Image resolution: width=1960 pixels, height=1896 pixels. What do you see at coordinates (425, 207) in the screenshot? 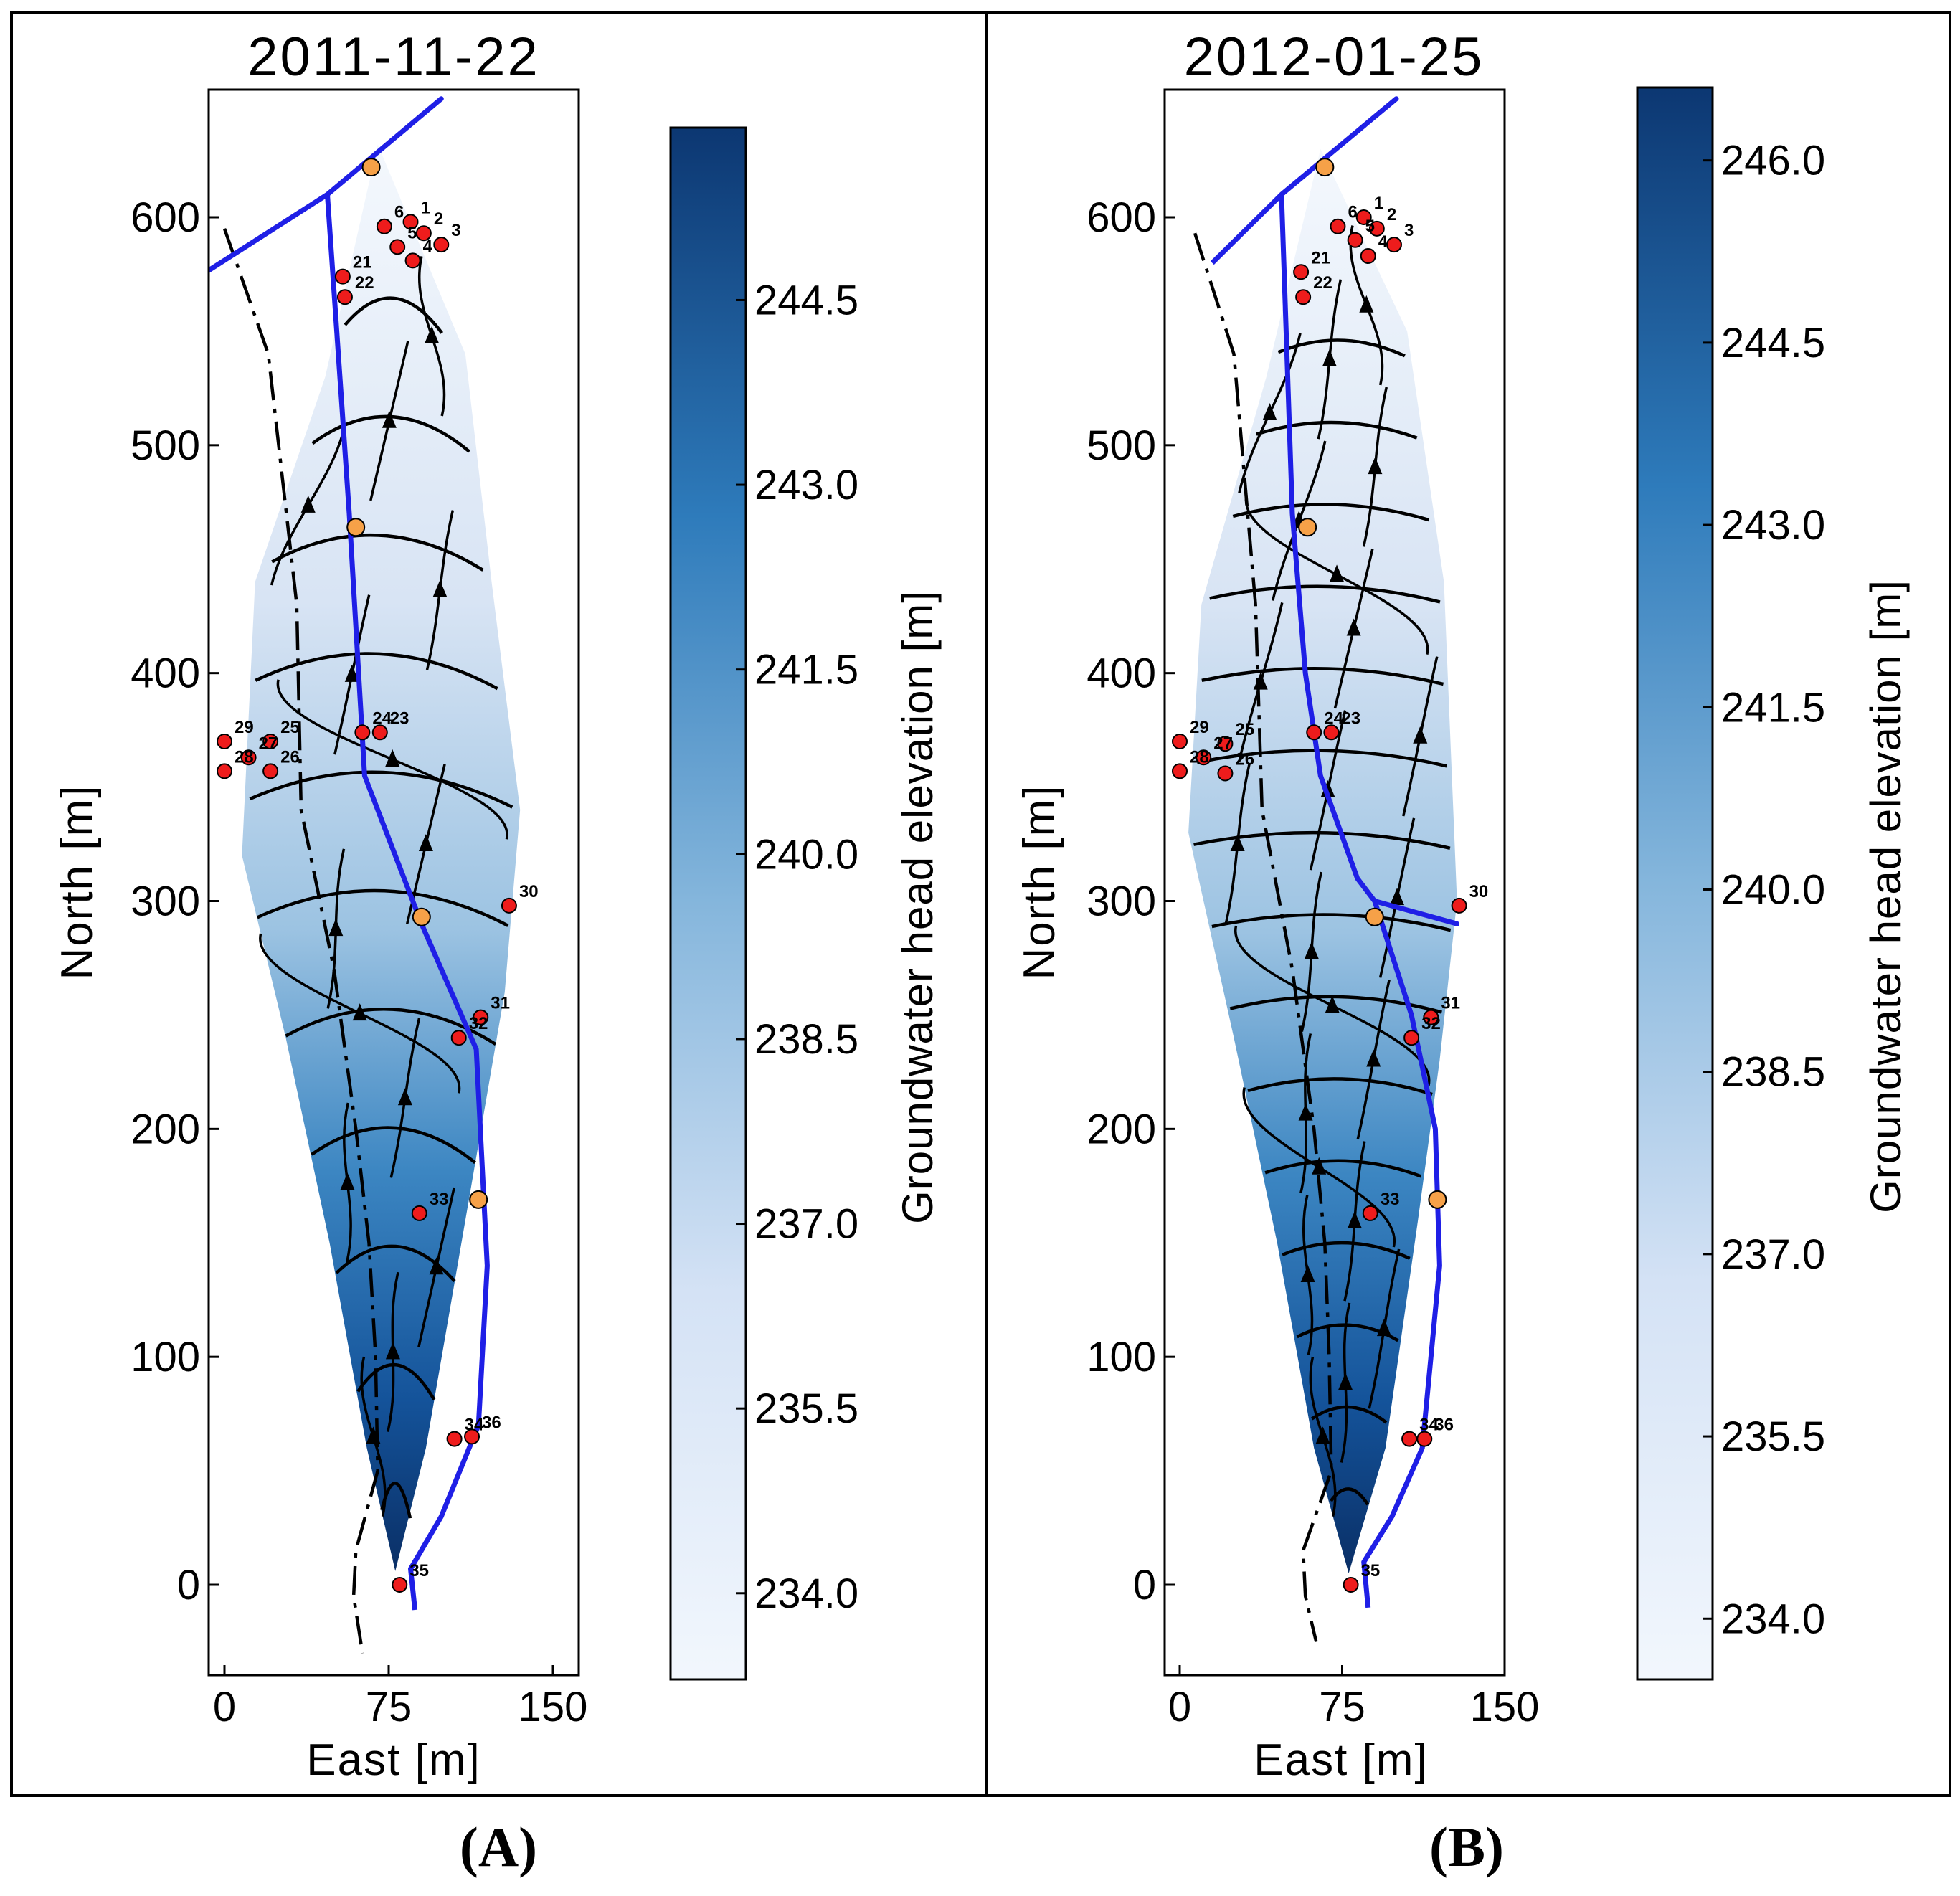
I see `well-label: 1` at bounding box center [425, 207].